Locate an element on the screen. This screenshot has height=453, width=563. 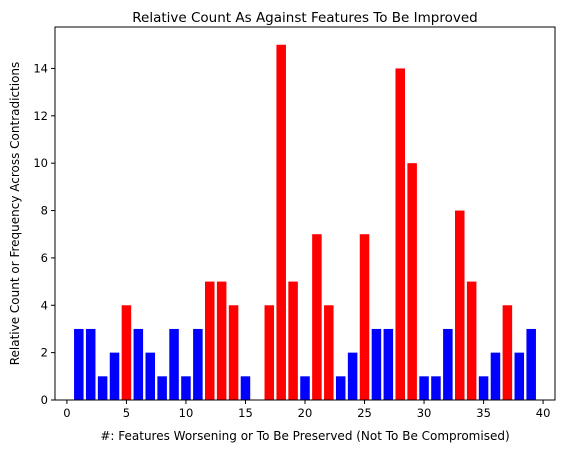
y-tick-label: 0 is located at coordinates (44, 400).